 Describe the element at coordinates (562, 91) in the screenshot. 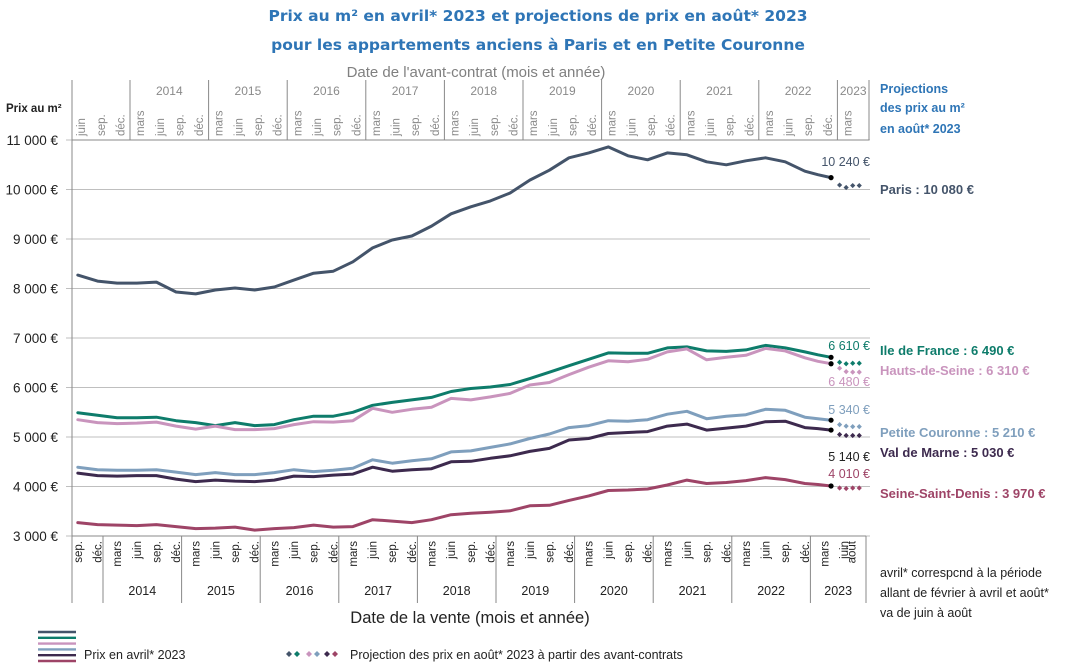

I see `top-year-label: 2019` at that location.